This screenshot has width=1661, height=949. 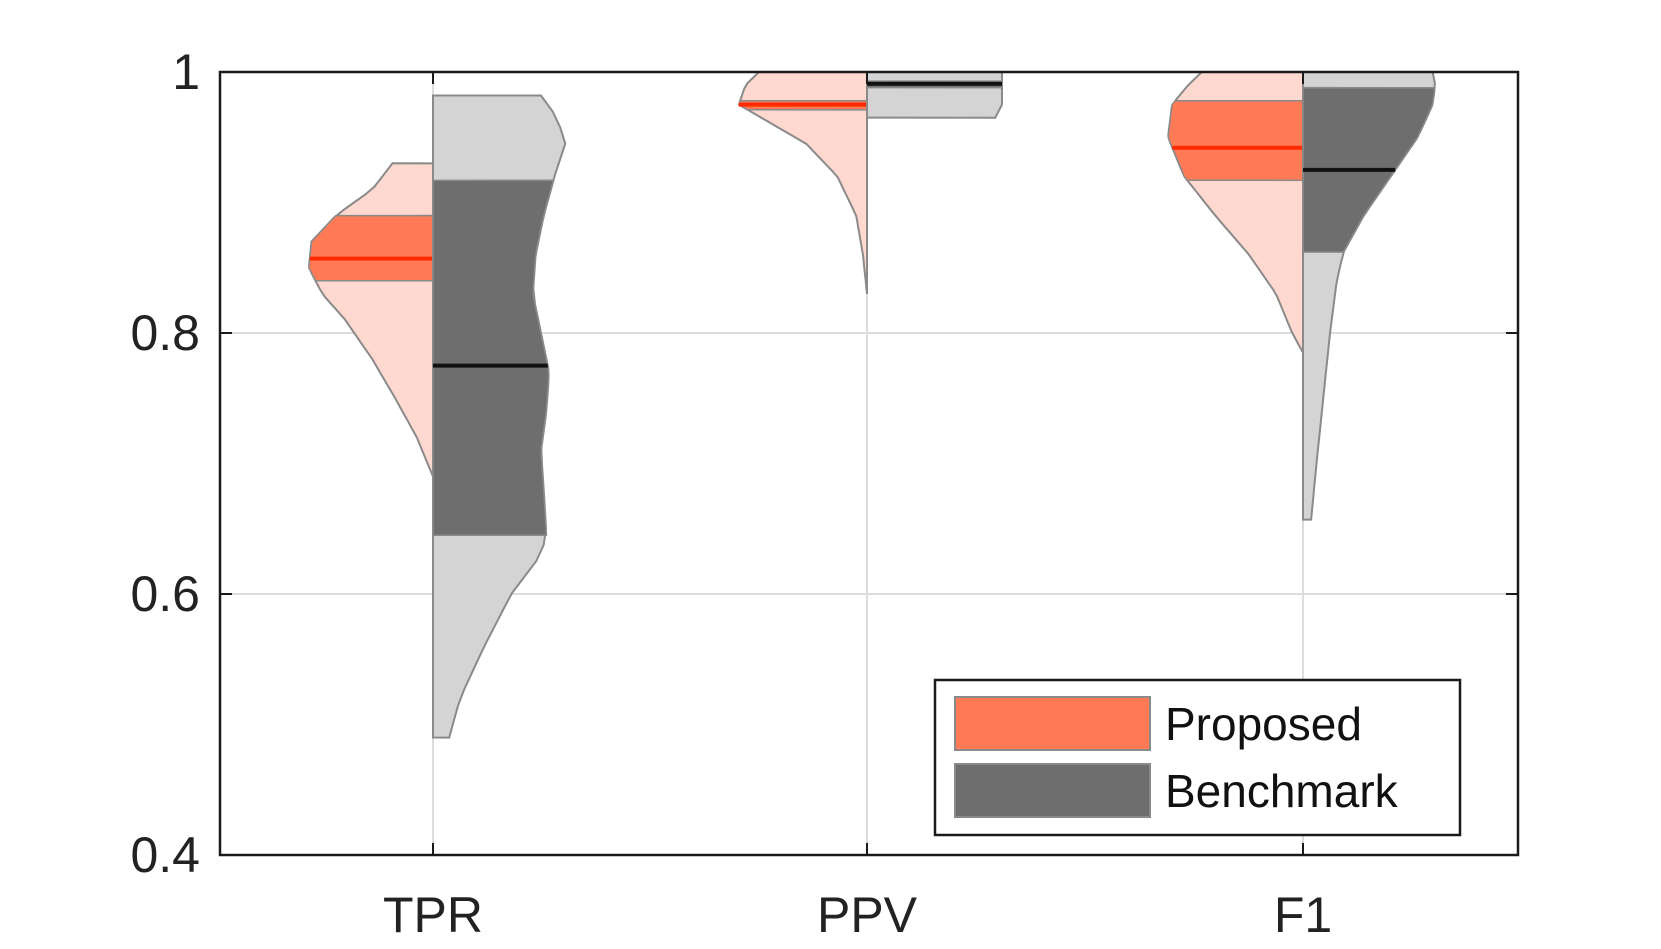 What do you see at coordinates (1052, 790) in the screenshot?
I see `legend-swatch-benchmark` at bounding box center [1052, 790].